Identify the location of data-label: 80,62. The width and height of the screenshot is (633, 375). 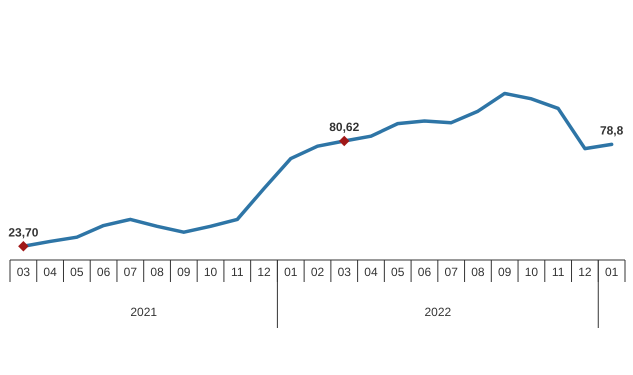
(344, 127).